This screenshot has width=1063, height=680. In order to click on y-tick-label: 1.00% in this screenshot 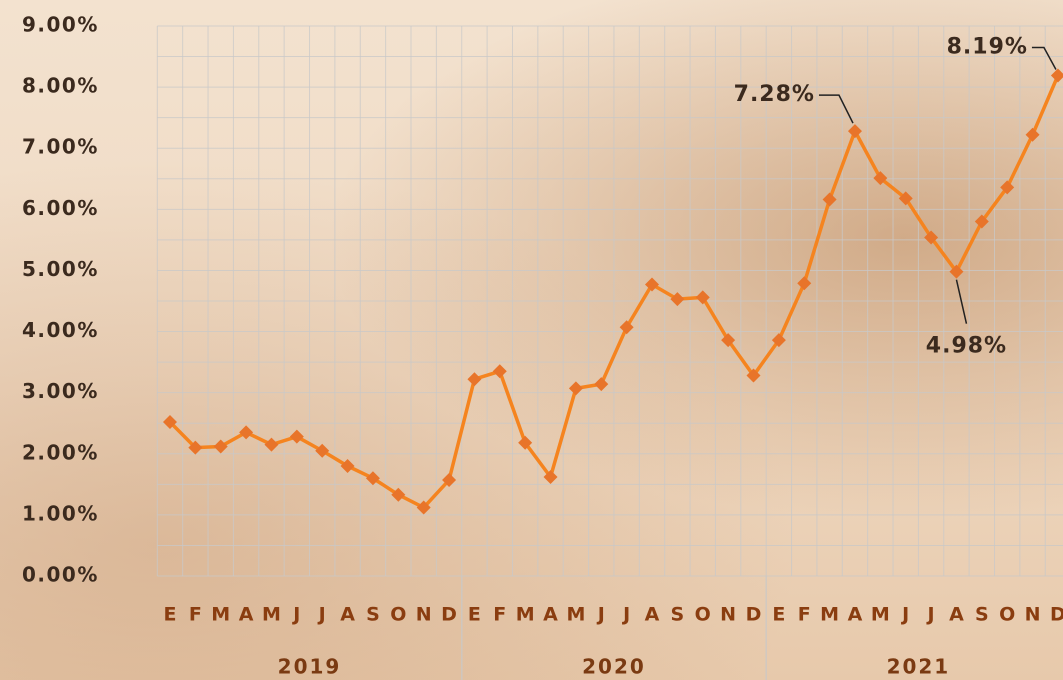, I will do `click(60, 513)`.